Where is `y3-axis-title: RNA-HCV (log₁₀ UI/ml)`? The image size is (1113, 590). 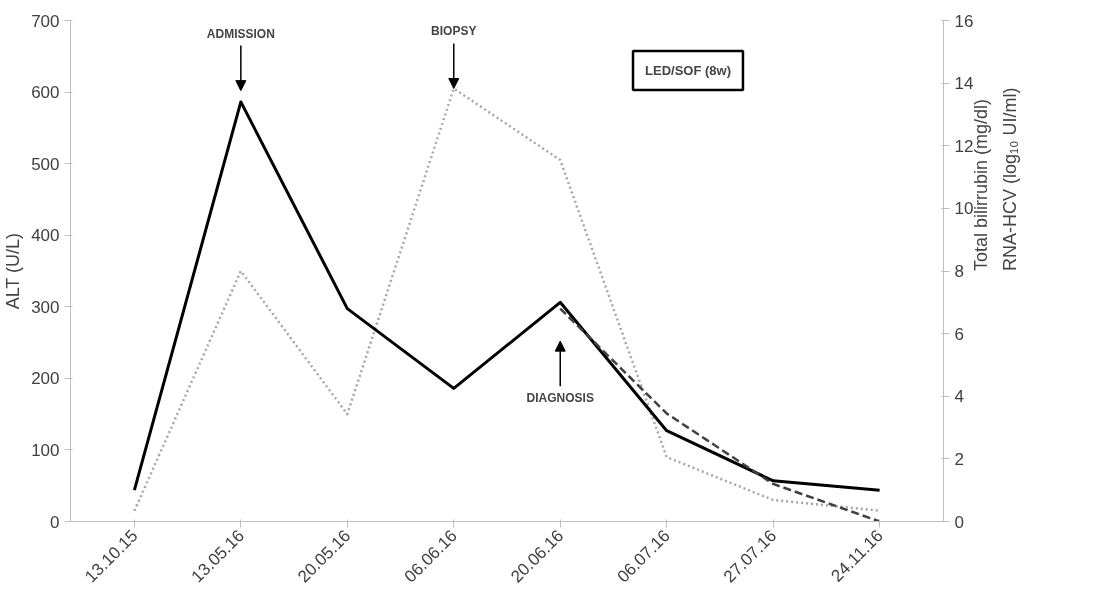 y3-axis-title: RNA-HCV (log₁₀ UI/ml) is located at coordinates (1009, 179).